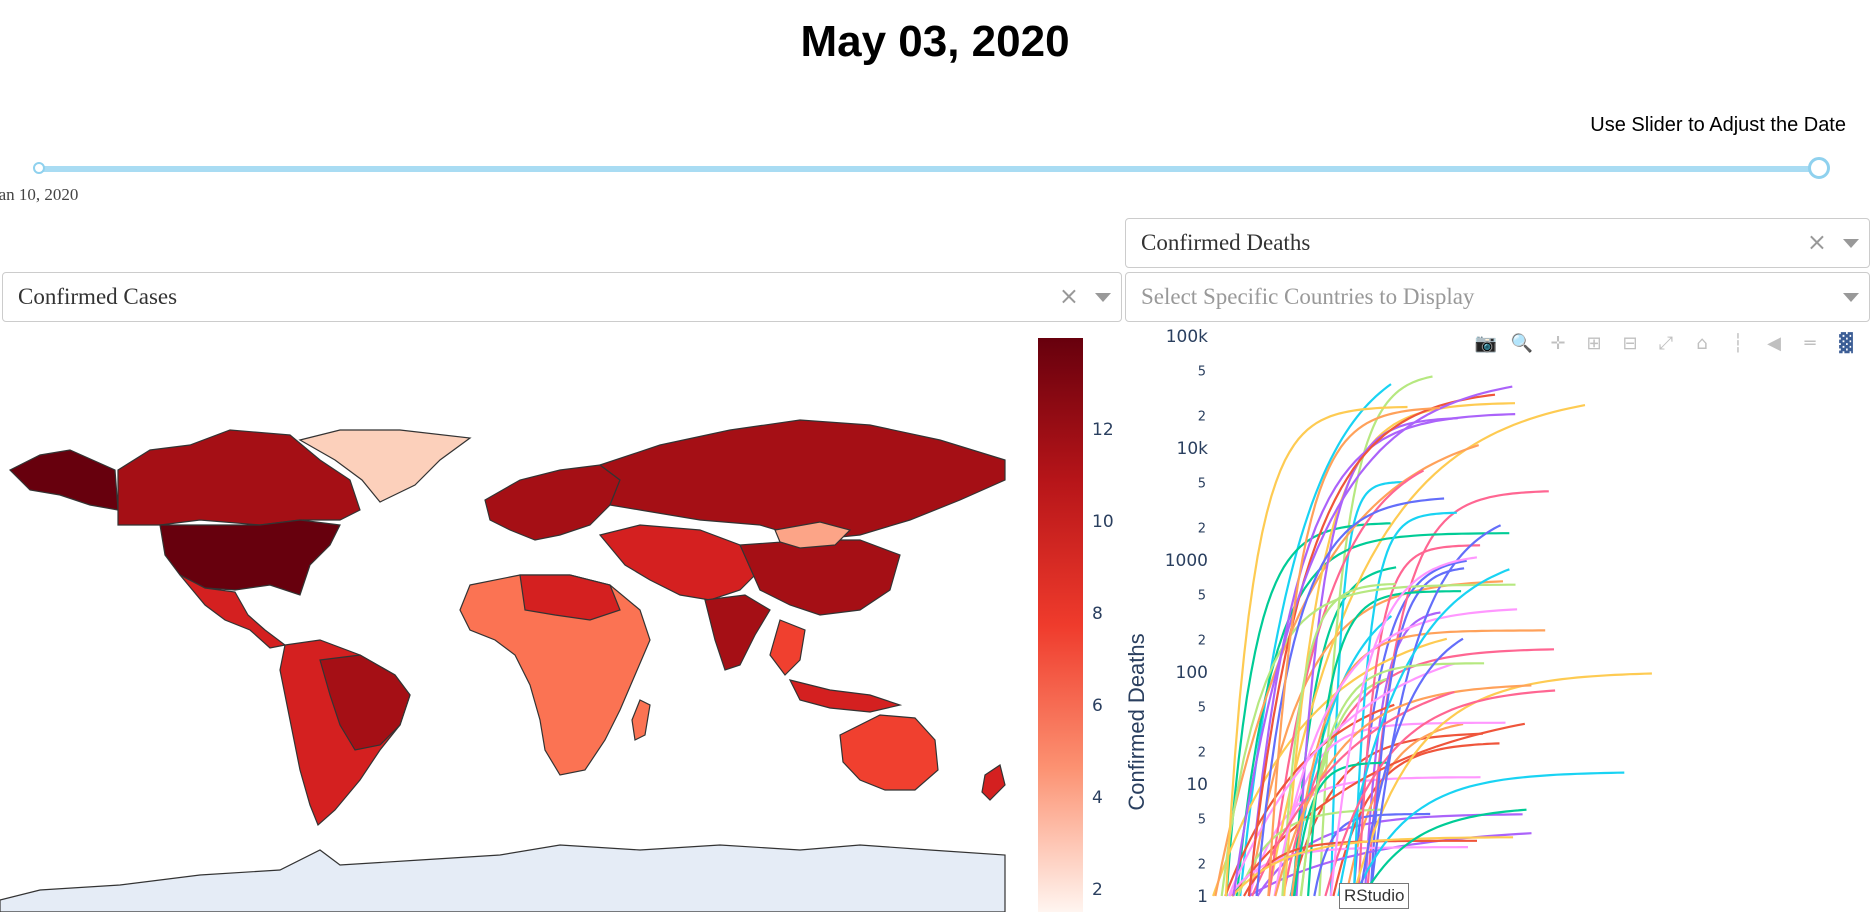 This screenshot has height=912, width=1870. Describe the element at coordinates (1136, 721) in the screenshot. I see `y-axis-label: Confirmed Deaths` at that location.